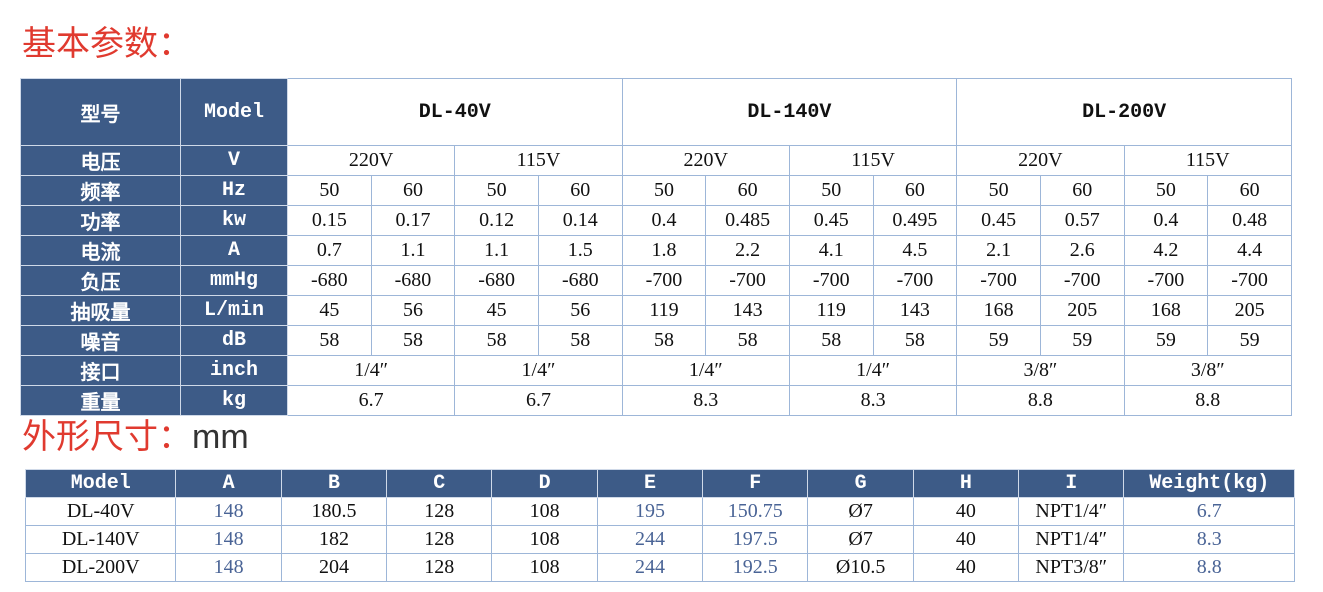 The image size is (1323, 592). I want to click on header-cell: F, so click(755, 483).